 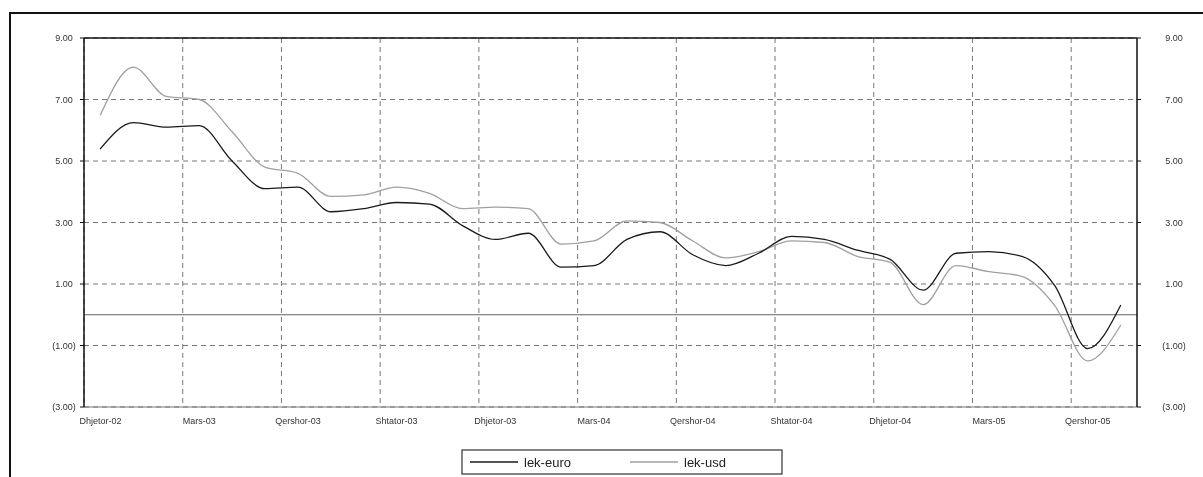 I want to click on y2-tick-label: 1.00, so click(x=1174, y=284).